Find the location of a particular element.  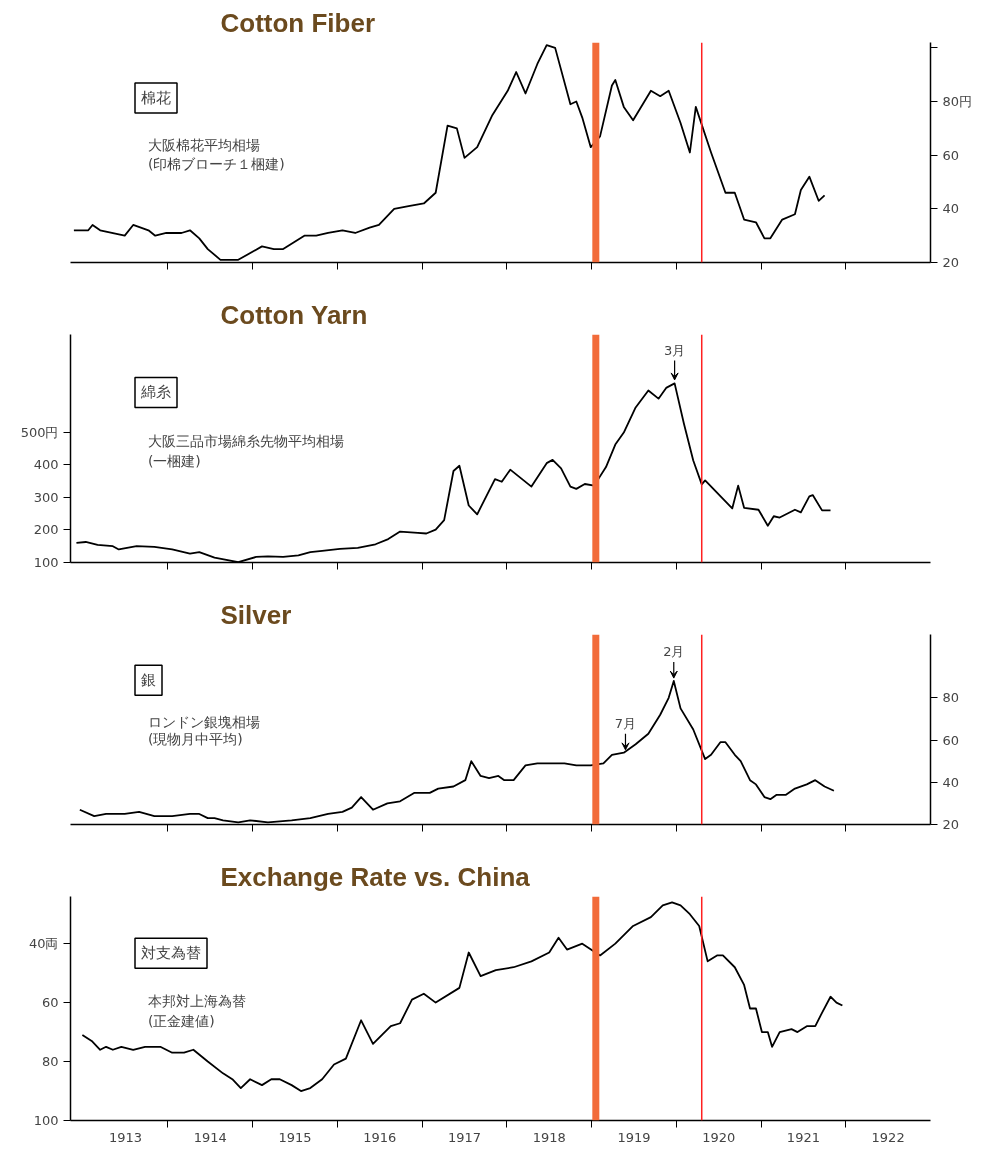

y-tick-label: 80円 is located at coordinates (957, 102).